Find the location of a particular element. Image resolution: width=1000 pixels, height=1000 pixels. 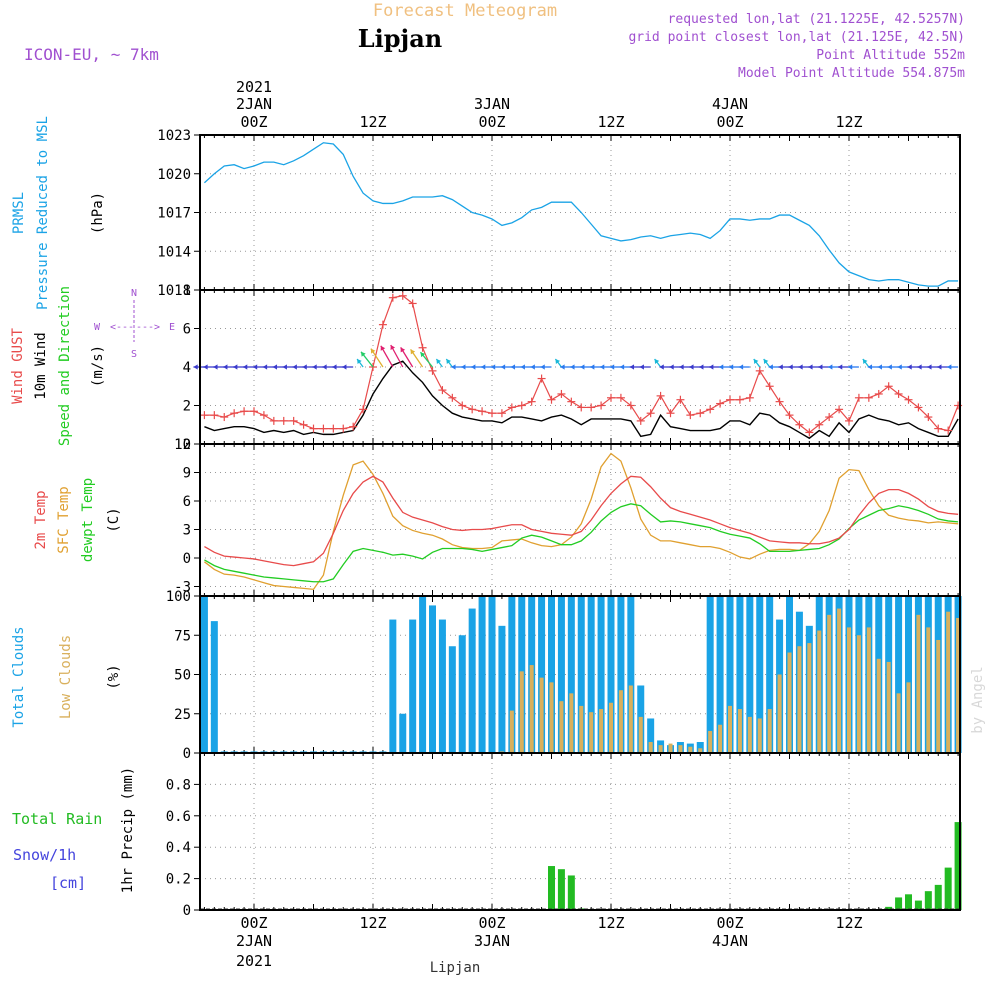

pressure-unit-label: (hPa) is located at coordinates (98, 213).